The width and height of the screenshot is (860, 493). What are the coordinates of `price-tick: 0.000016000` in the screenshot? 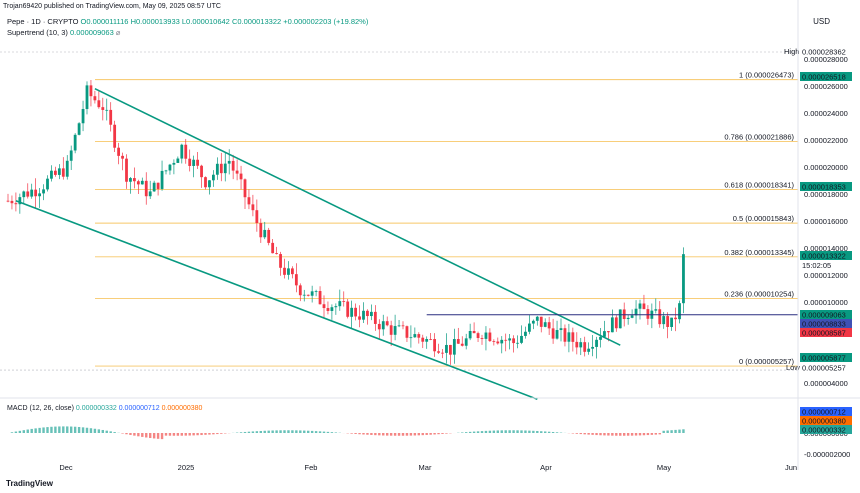 It's located at (826, 221).